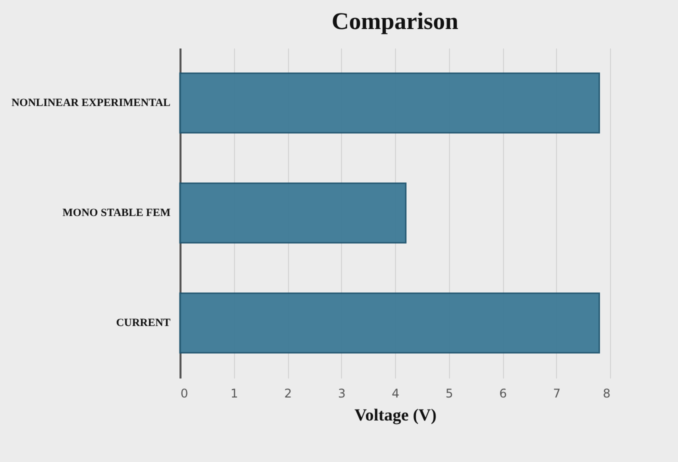 This screenshot has height=462, width=678. What do you see at coordinates (449, 393) in the screenshot?
I see `x-tick-label: 5` at bounding box center [449, 393].